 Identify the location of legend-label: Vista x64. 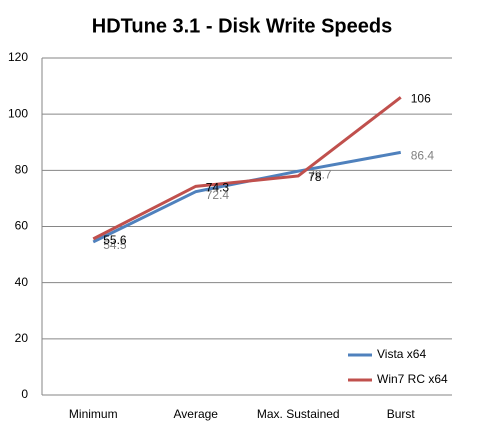
(401, 354).